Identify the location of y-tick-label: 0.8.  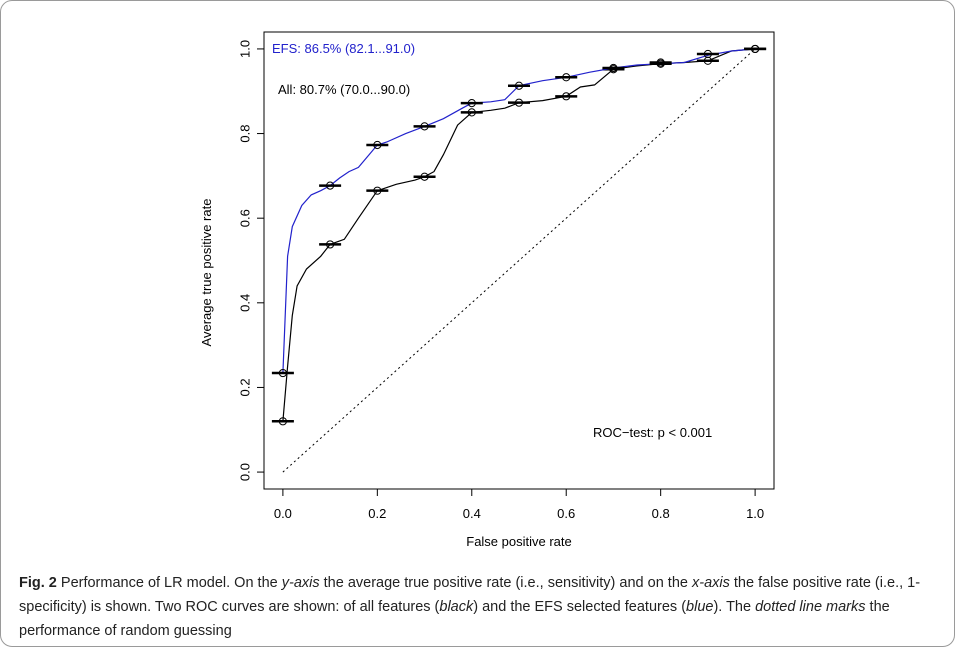
(245, 134).